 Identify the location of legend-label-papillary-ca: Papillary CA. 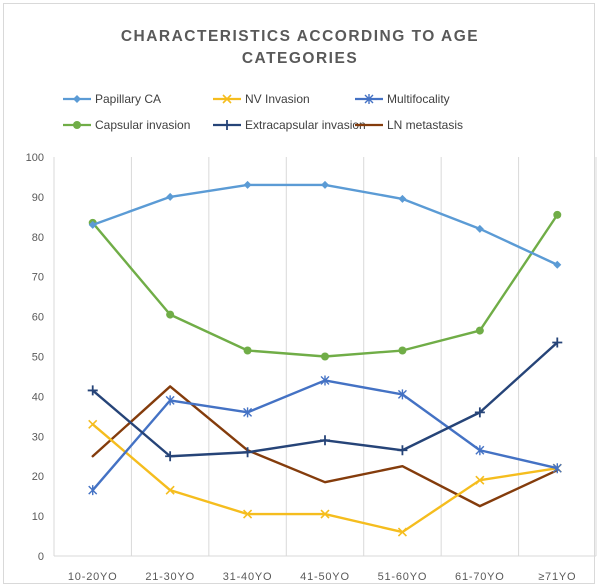
(128, 99).